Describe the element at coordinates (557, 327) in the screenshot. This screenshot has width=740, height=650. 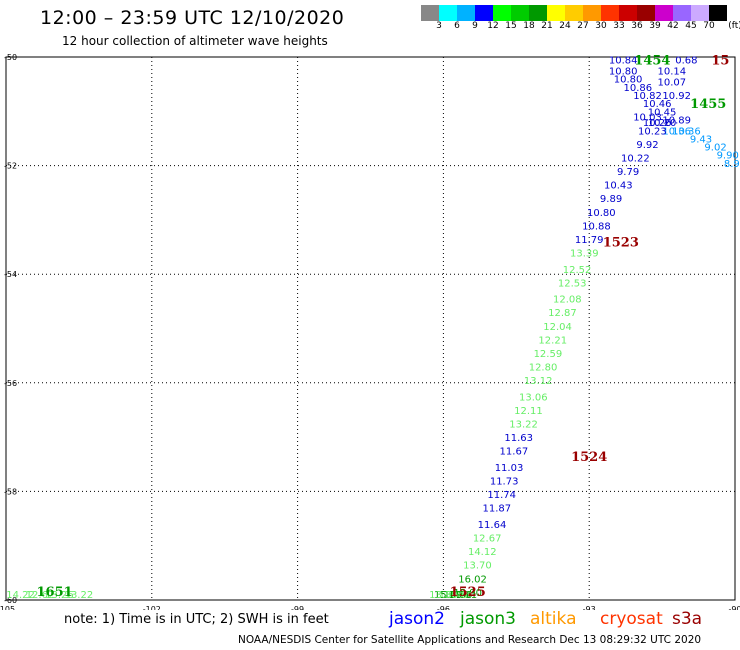
I see `wave-height-label: 12.04` at that location.